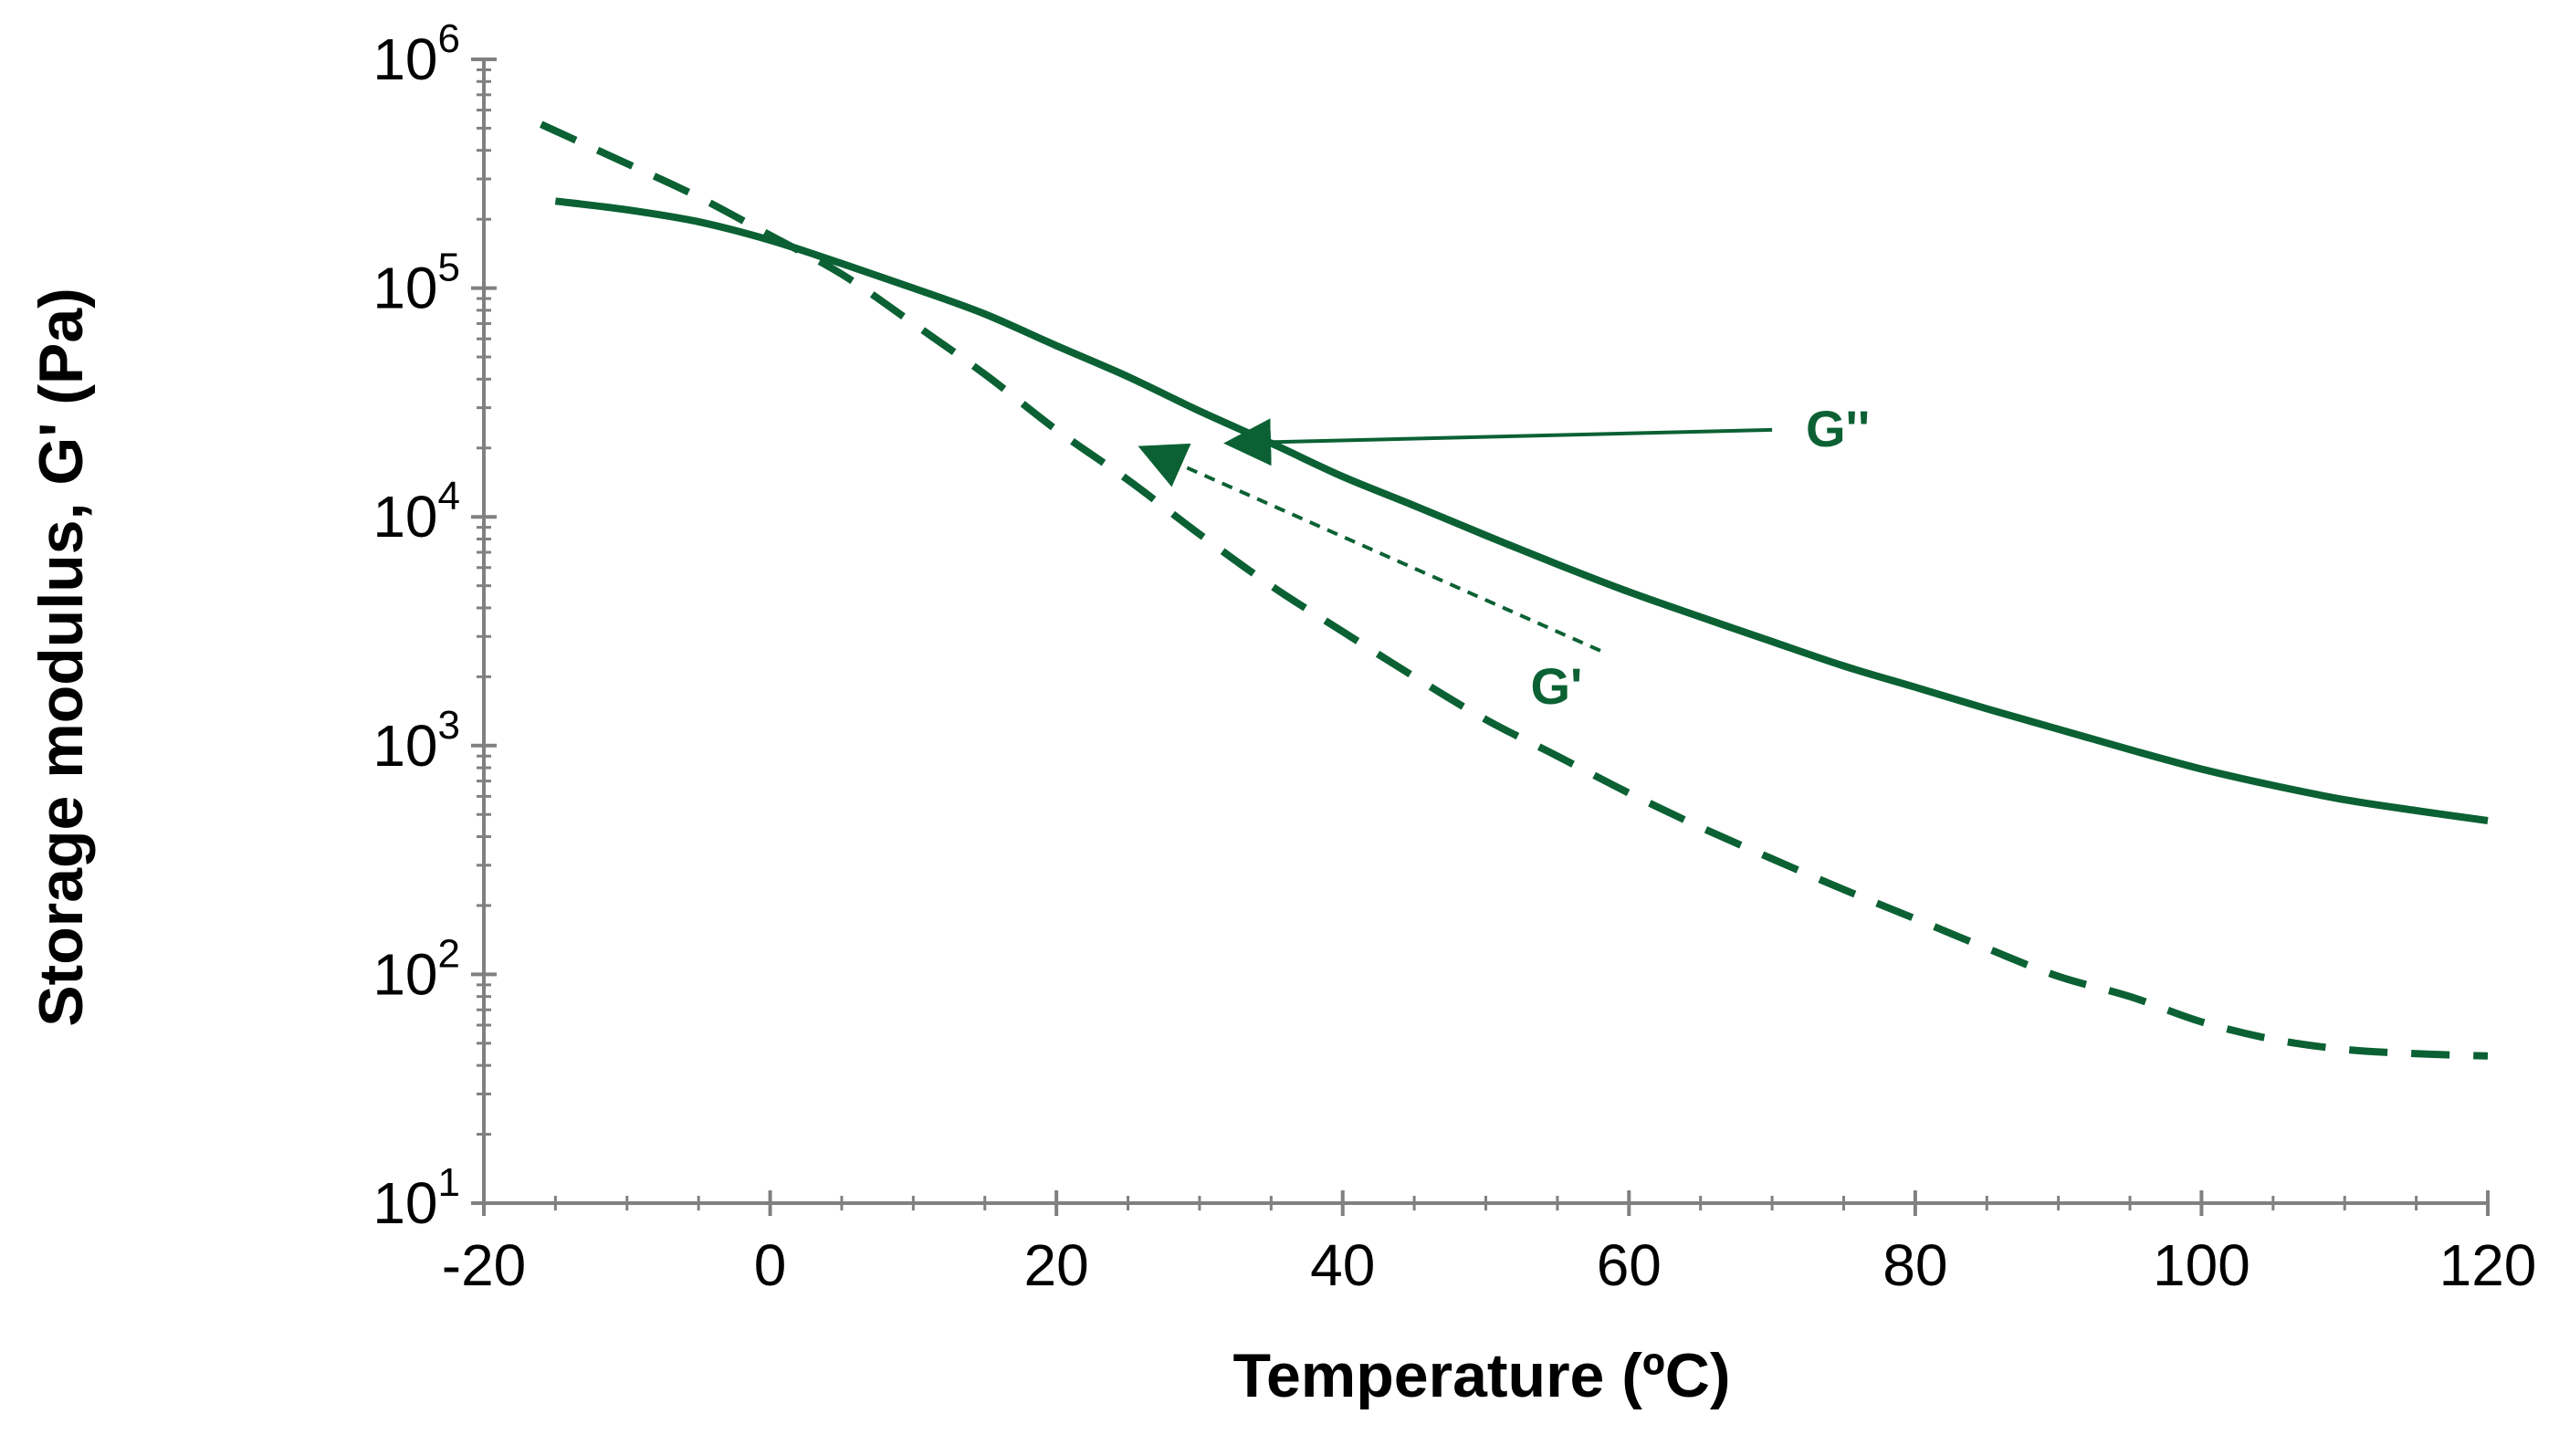  I want to click on y-tick-label: 10⁵, so click(416, 283).